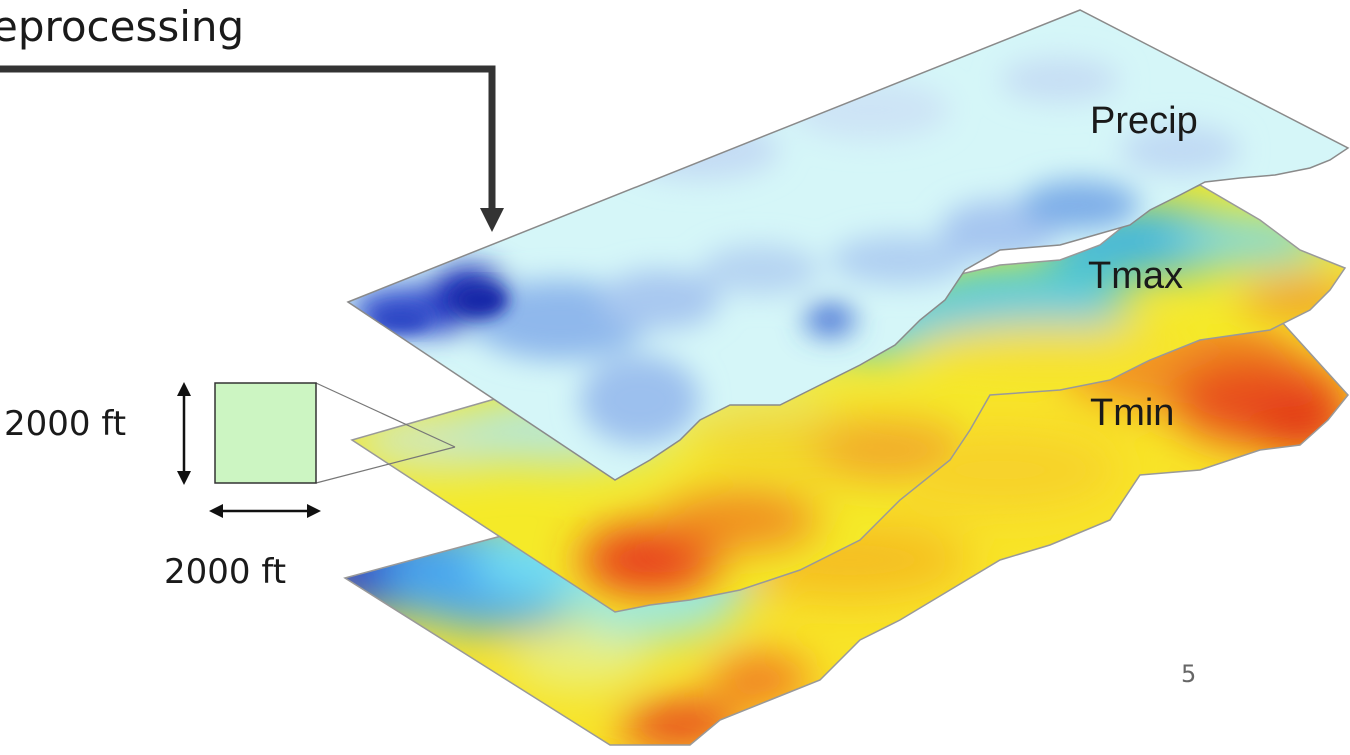 The width and height of the screenshot is (1350, 755). I want to click on projection-line-bottom, so click(385, 465).